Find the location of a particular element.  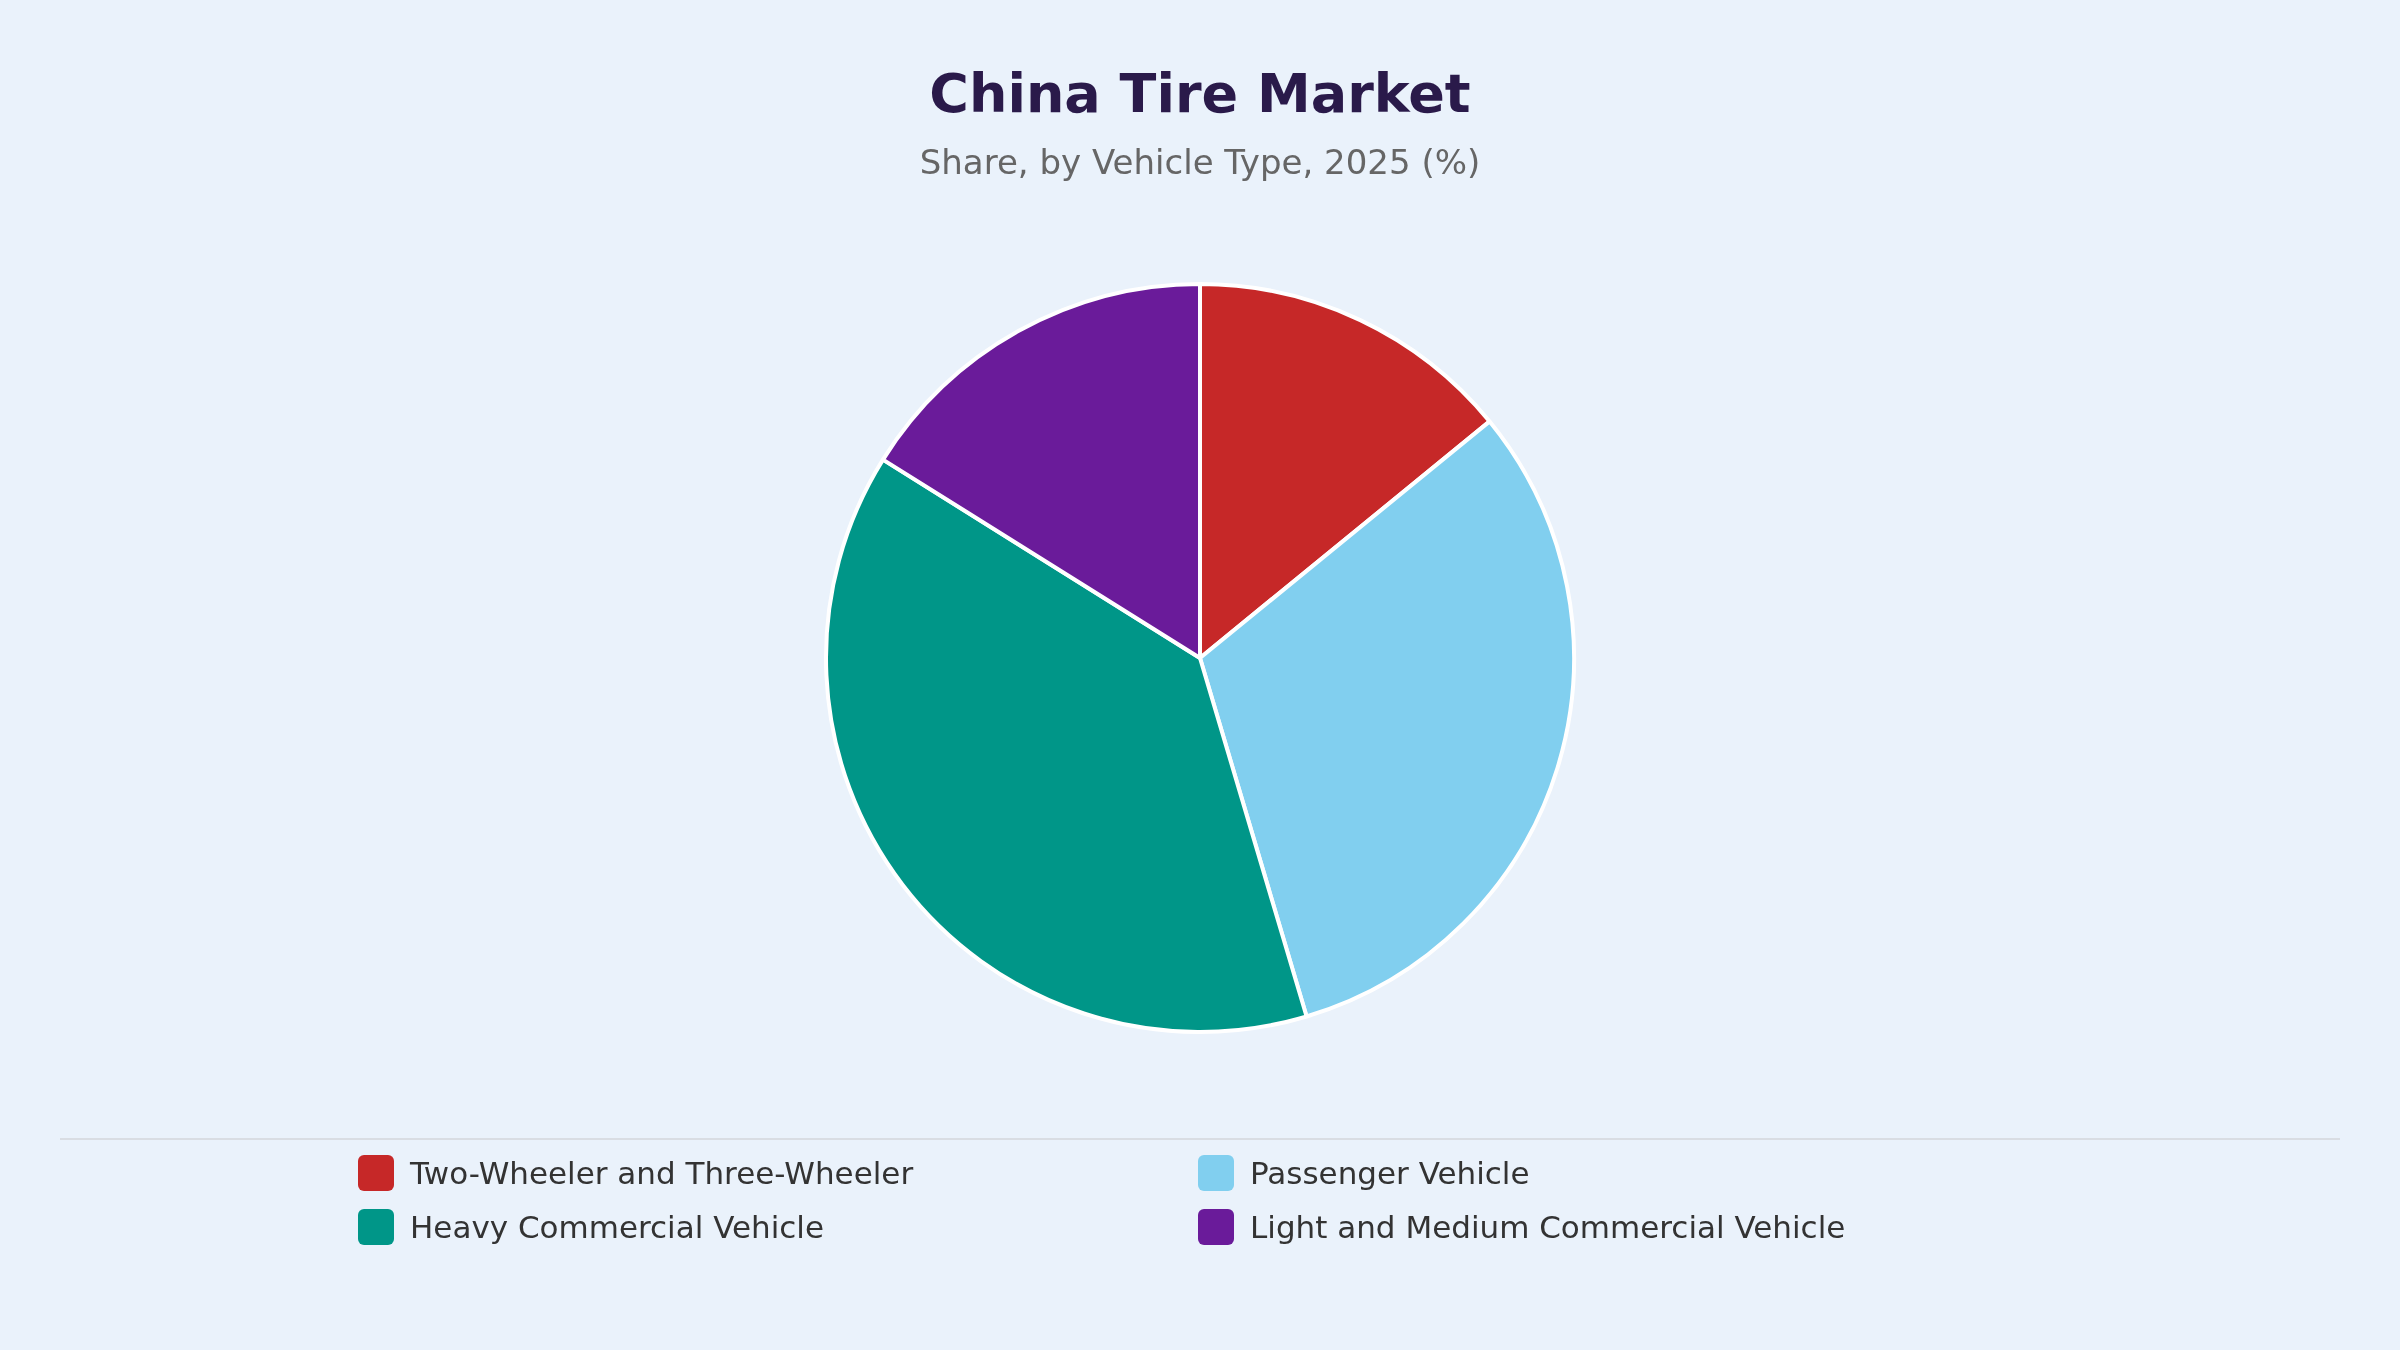

legend-label: Light and Medium Commercial Vehicle is located at coordinates (1548, 1227).